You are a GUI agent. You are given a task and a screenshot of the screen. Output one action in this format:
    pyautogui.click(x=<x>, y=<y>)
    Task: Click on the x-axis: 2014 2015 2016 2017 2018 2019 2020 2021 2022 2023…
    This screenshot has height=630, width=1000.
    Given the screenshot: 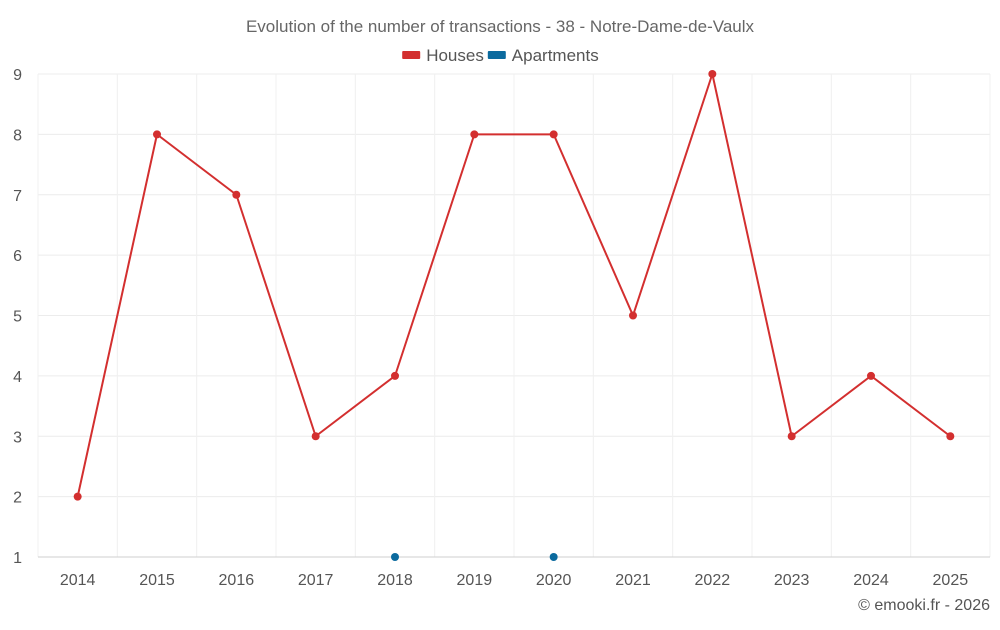 What is the action you would take?
    pyautogui.click(x=514, y=572)
    